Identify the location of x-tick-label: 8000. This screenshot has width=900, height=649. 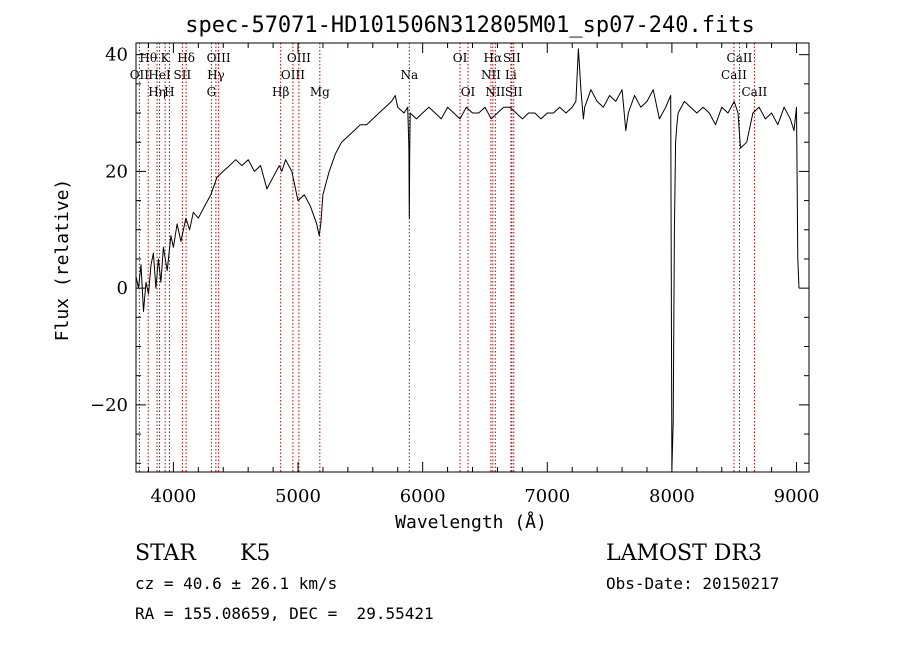
(672, 496).